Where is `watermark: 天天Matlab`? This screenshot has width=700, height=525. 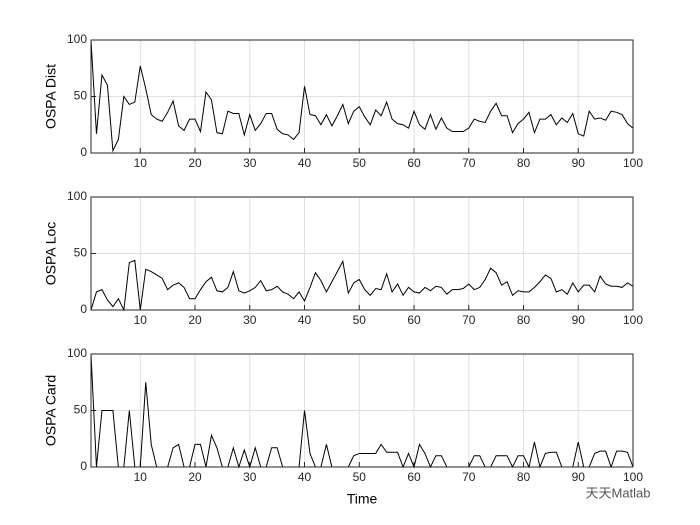 watermark: 天天Matlab is located at coordinates (617, 492).